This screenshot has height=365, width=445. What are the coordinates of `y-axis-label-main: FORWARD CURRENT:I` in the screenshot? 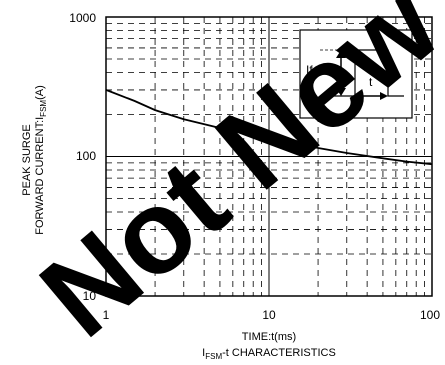 It's located at (40, 176).